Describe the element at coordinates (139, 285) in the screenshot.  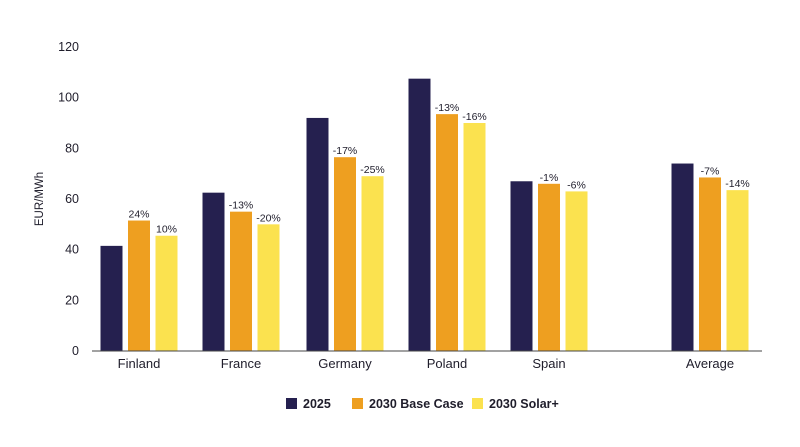
I see `bar-2030-base-case-finland` at that location.